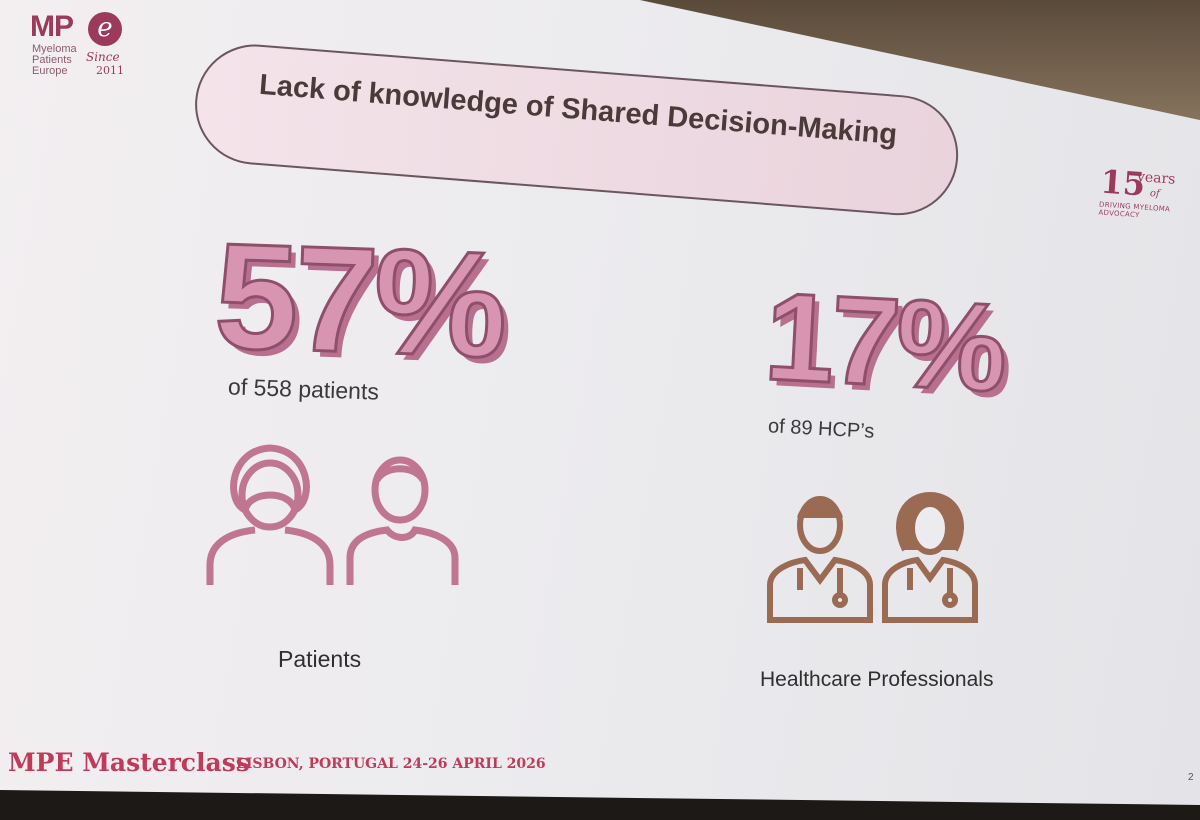 The width and height of the screenshot is (1200, 820). I want to click on group-label: Patients, so click(320, 659).